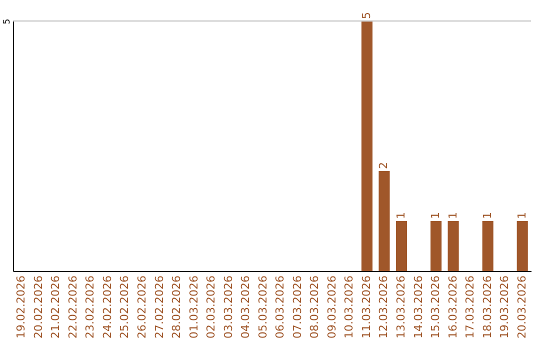 The height and width of the screenshot is (340, 540). Describe the element at coordinates (159, 307) in the screenshot. I see `x-tick-label: 27.02.2026` at that location.